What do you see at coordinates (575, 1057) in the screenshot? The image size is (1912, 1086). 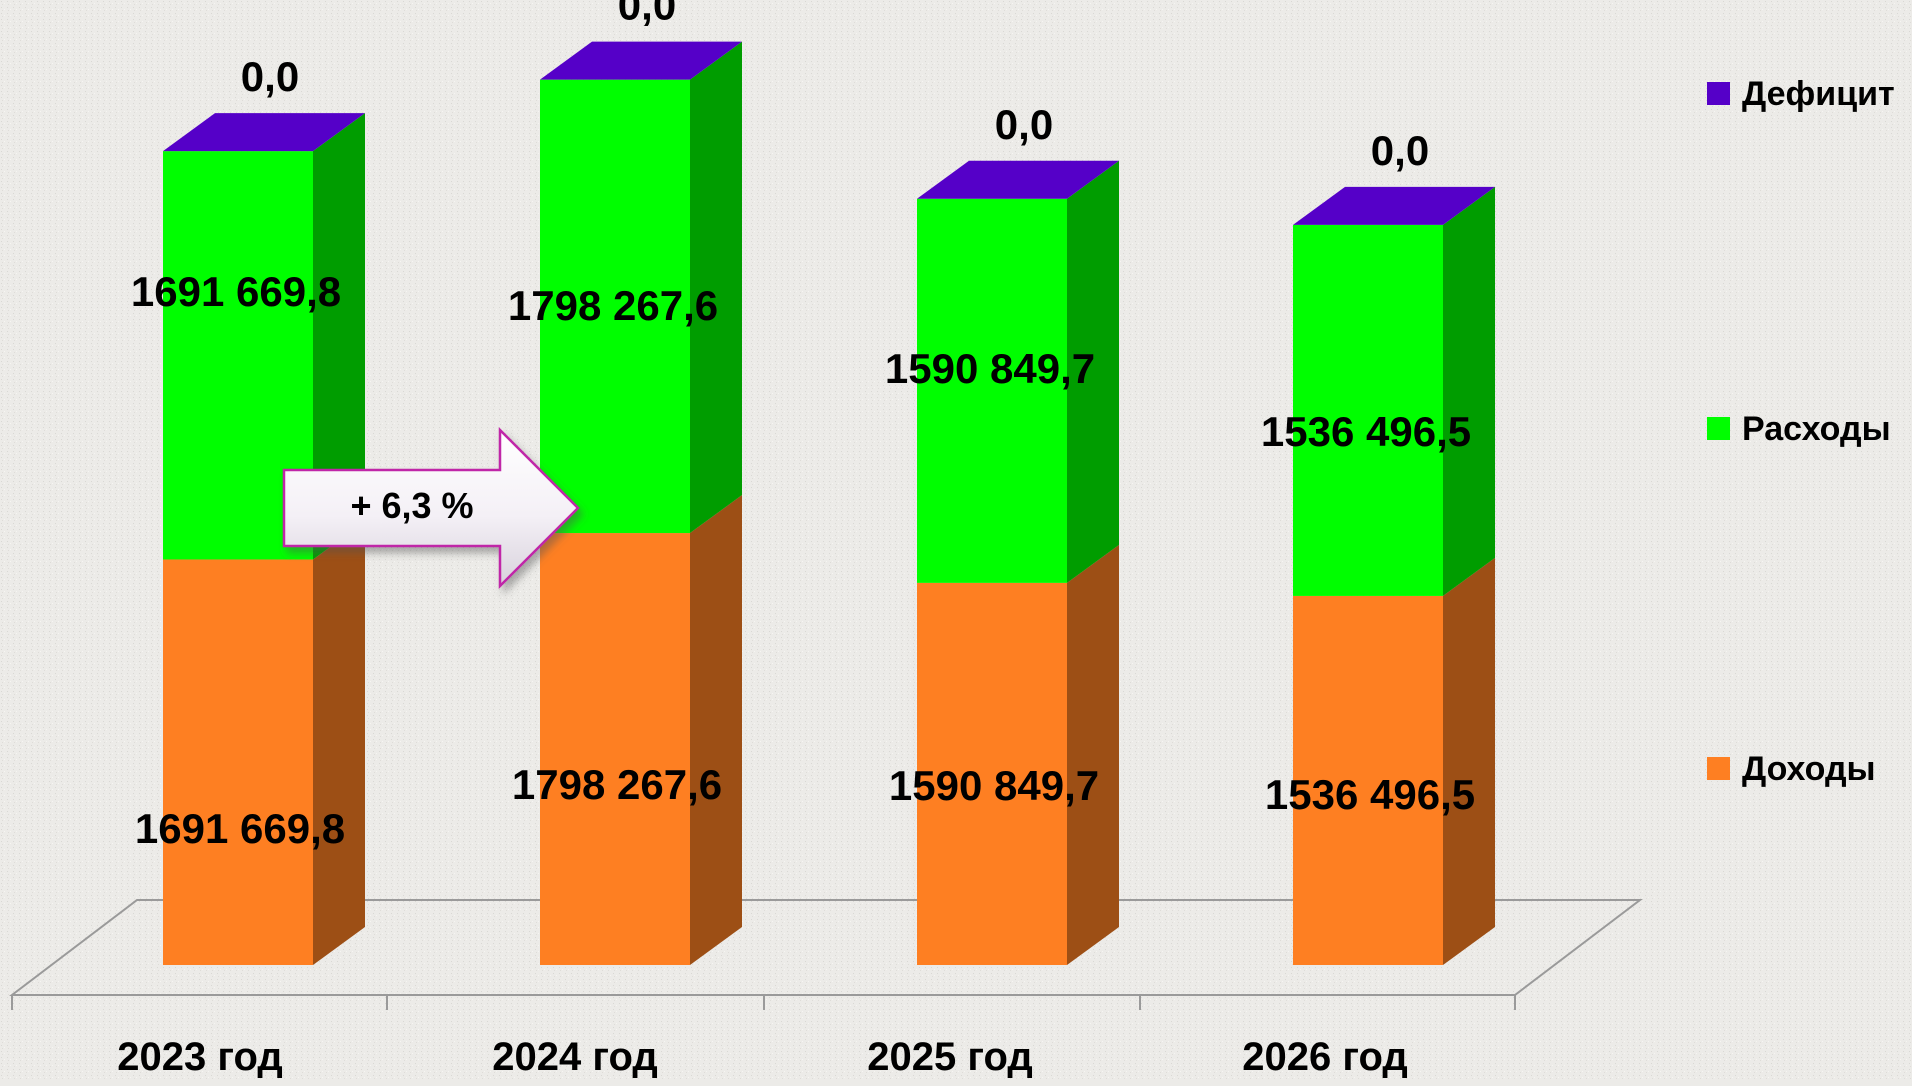 I see `x-axis-category-label: 2024 год` at bounding box center [575, 1057].